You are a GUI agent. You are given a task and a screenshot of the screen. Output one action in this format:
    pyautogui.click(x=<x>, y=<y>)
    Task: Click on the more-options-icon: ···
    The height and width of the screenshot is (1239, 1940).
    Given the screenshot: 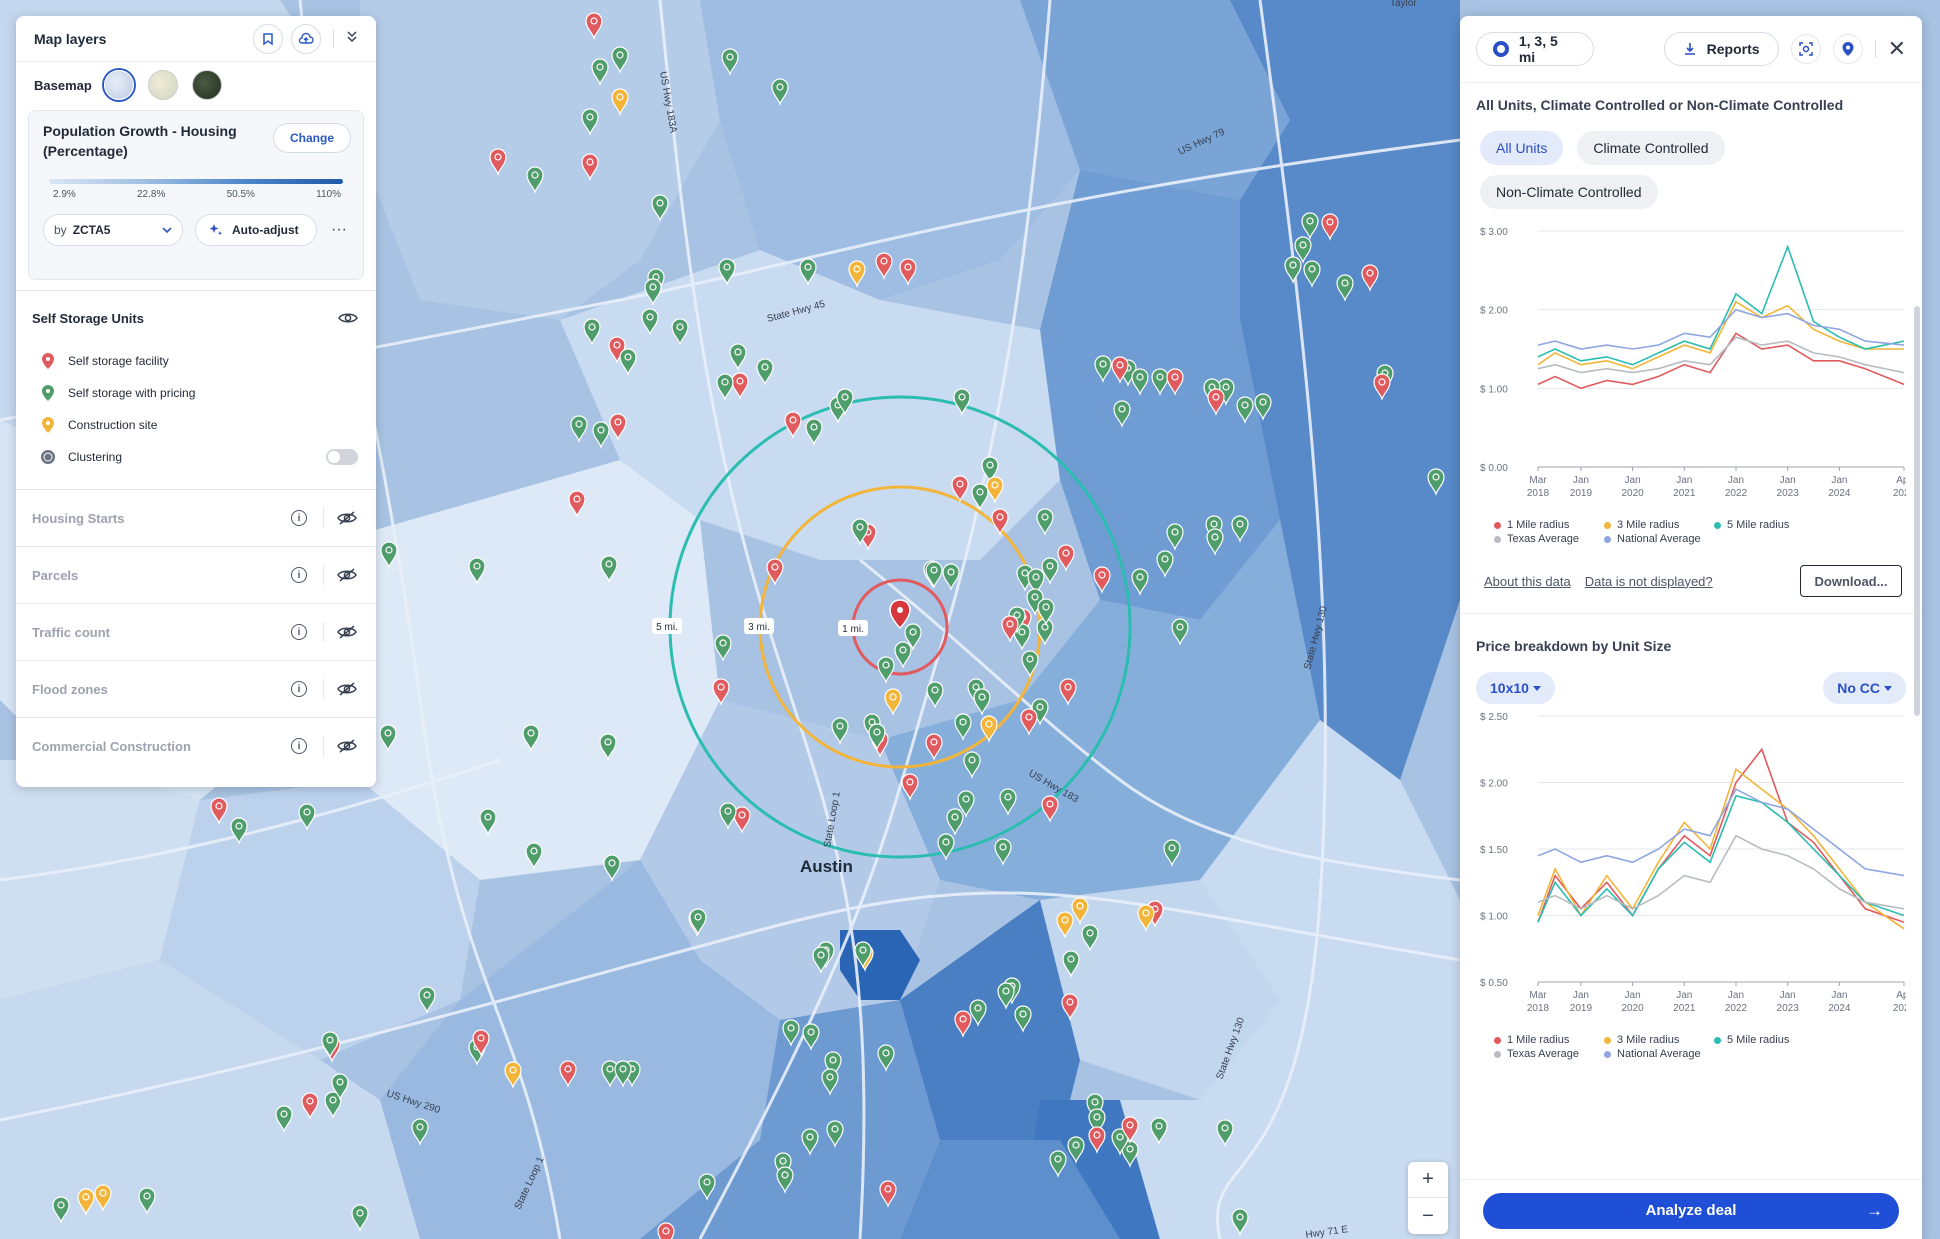 What is the action you would take?
    pyautogui.click(x=339, y=229)
    